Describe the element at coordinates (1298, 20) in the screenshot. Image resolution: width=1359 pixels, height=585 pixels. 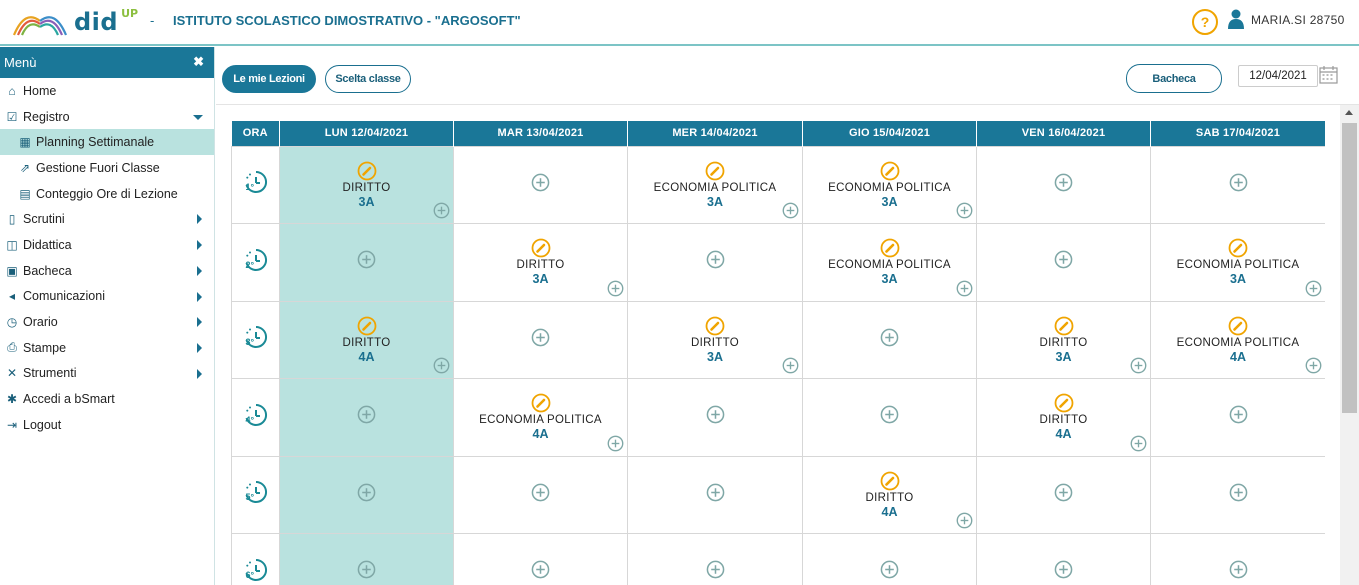
I see `user-name: MARIA.SI 28750` at that location.